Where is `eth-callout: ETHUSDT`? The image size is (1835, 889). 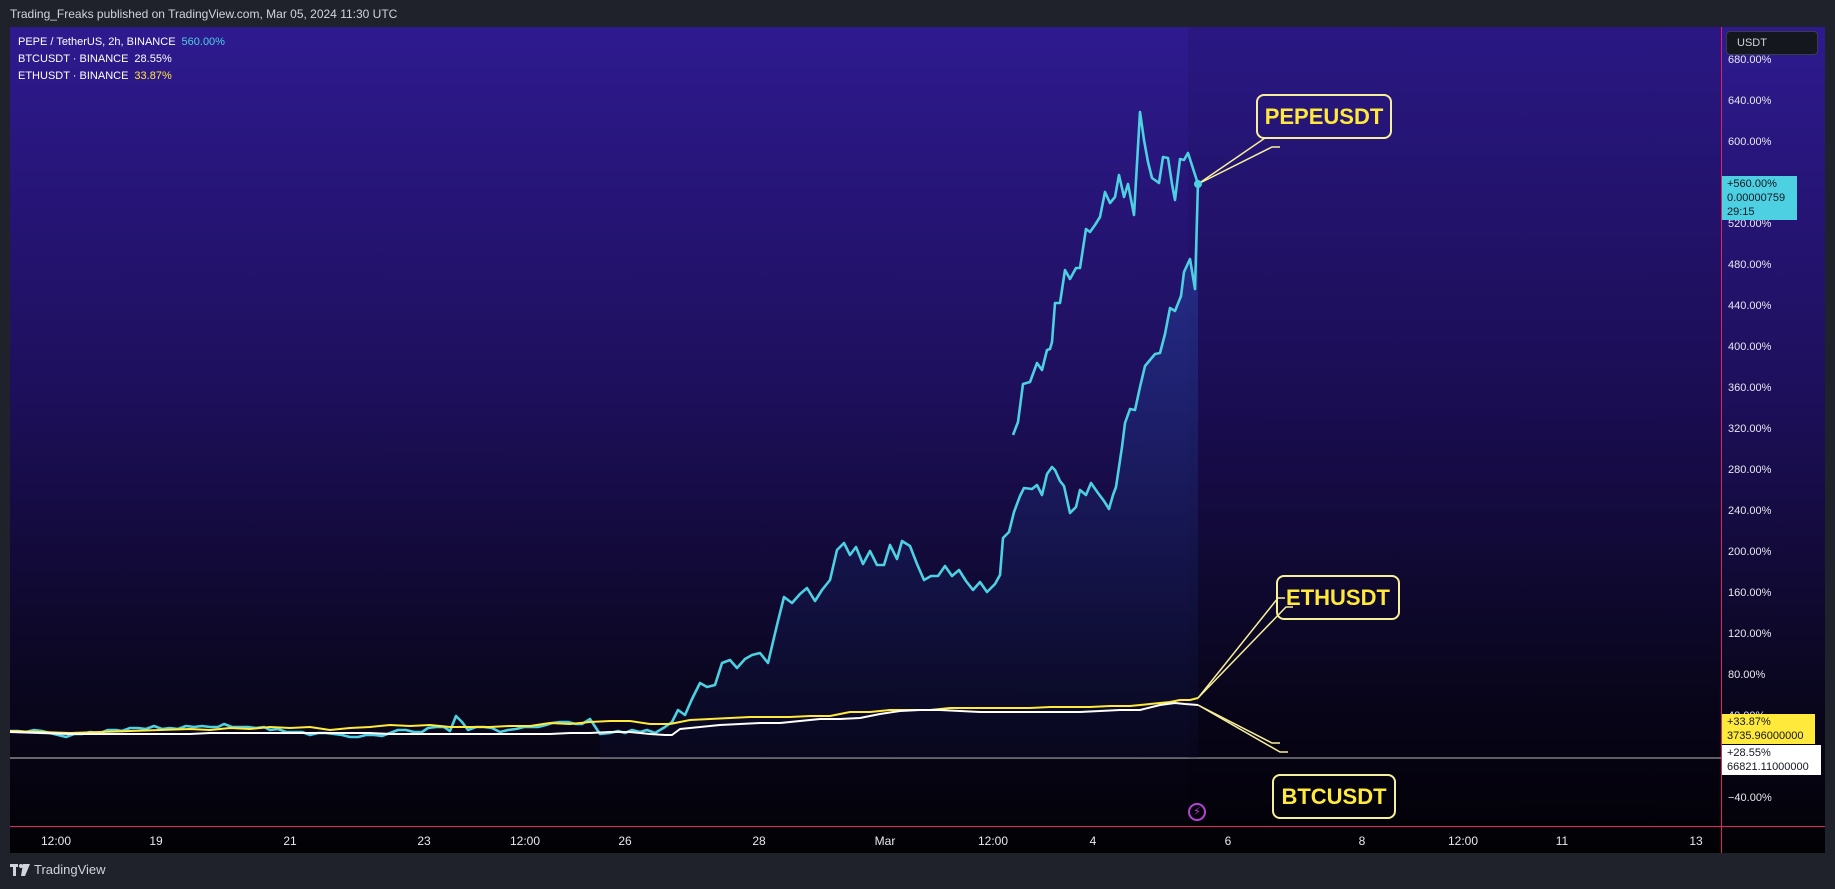
eth-callout: ETHUSDT is located at coordinates (1338, 597).